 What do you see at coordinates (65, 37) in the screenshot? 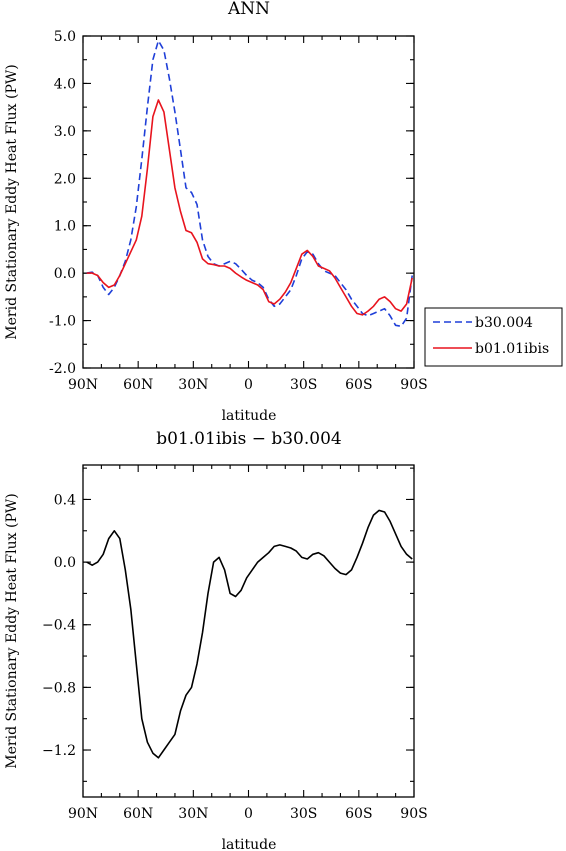
I see `y-tick-label: 5.0` at bounding box center [65, 37].